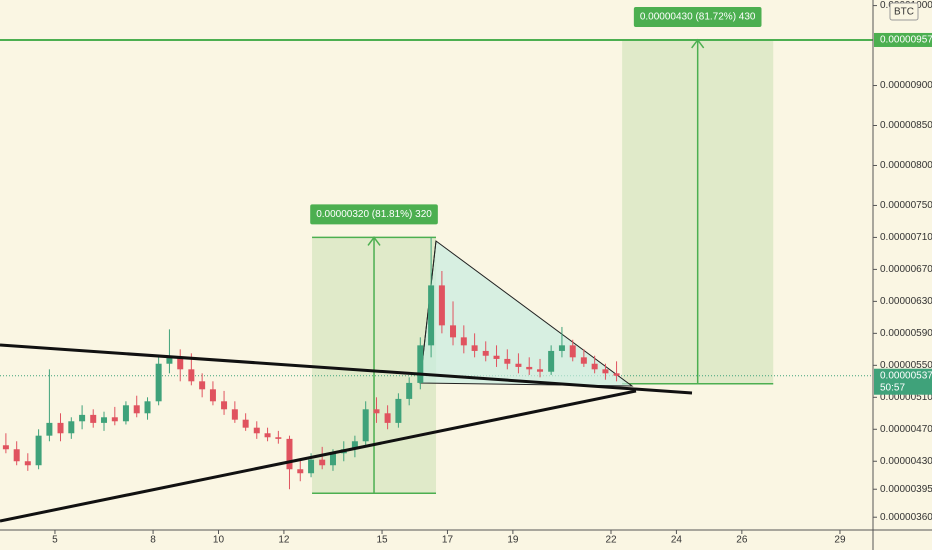 Image resolution: width=932 pixels, height=550 pixels. What do you see at coordinates (906, 269) in the screenshot?
I see `y-tick-label: 0.00000670` at bounding box center [906, 269].